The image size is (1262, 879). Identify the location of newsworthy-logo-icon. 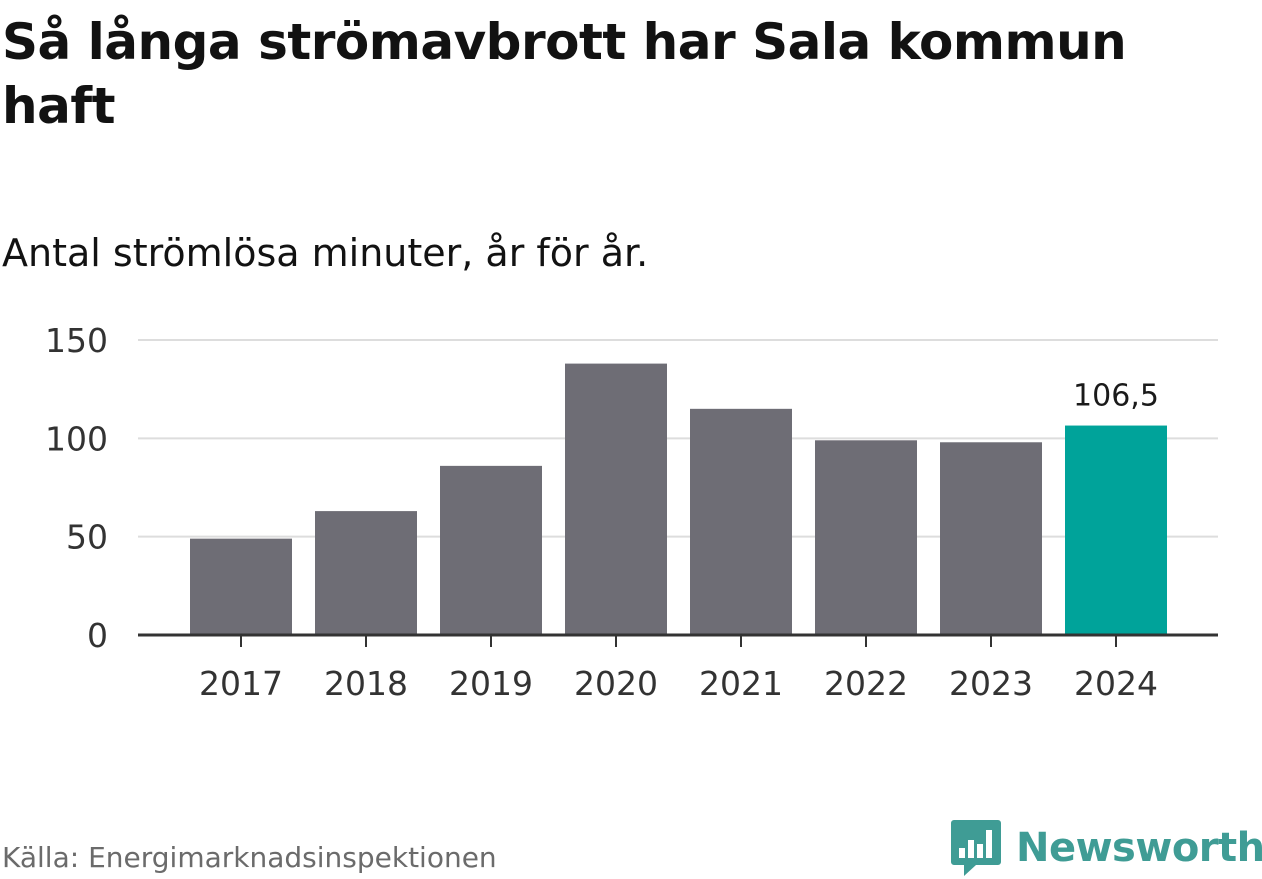
(976, 848).